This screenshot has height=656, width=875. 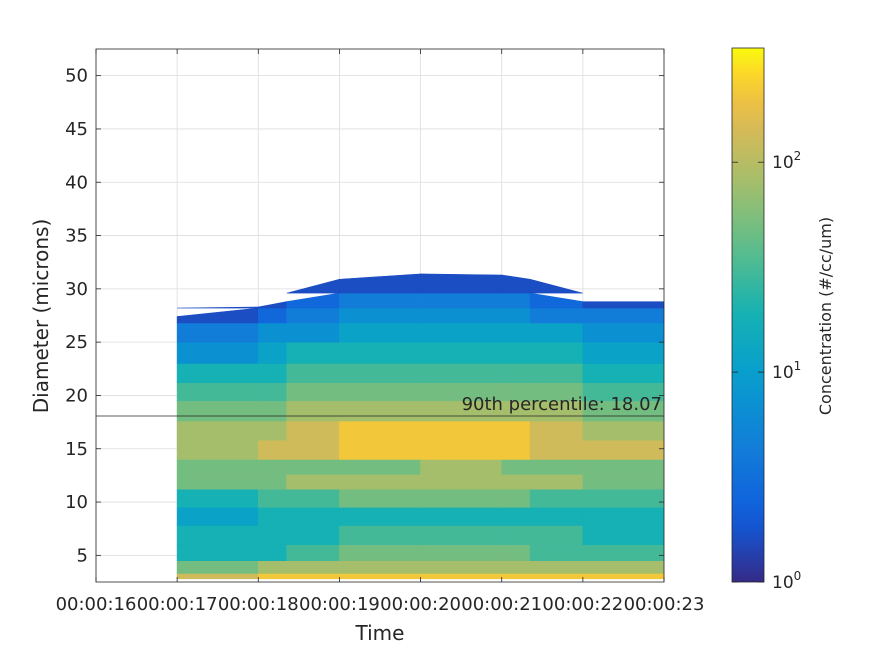 I want to click on colorbar-label: Concentration (#/cc/um), so click(x=825, y=316).